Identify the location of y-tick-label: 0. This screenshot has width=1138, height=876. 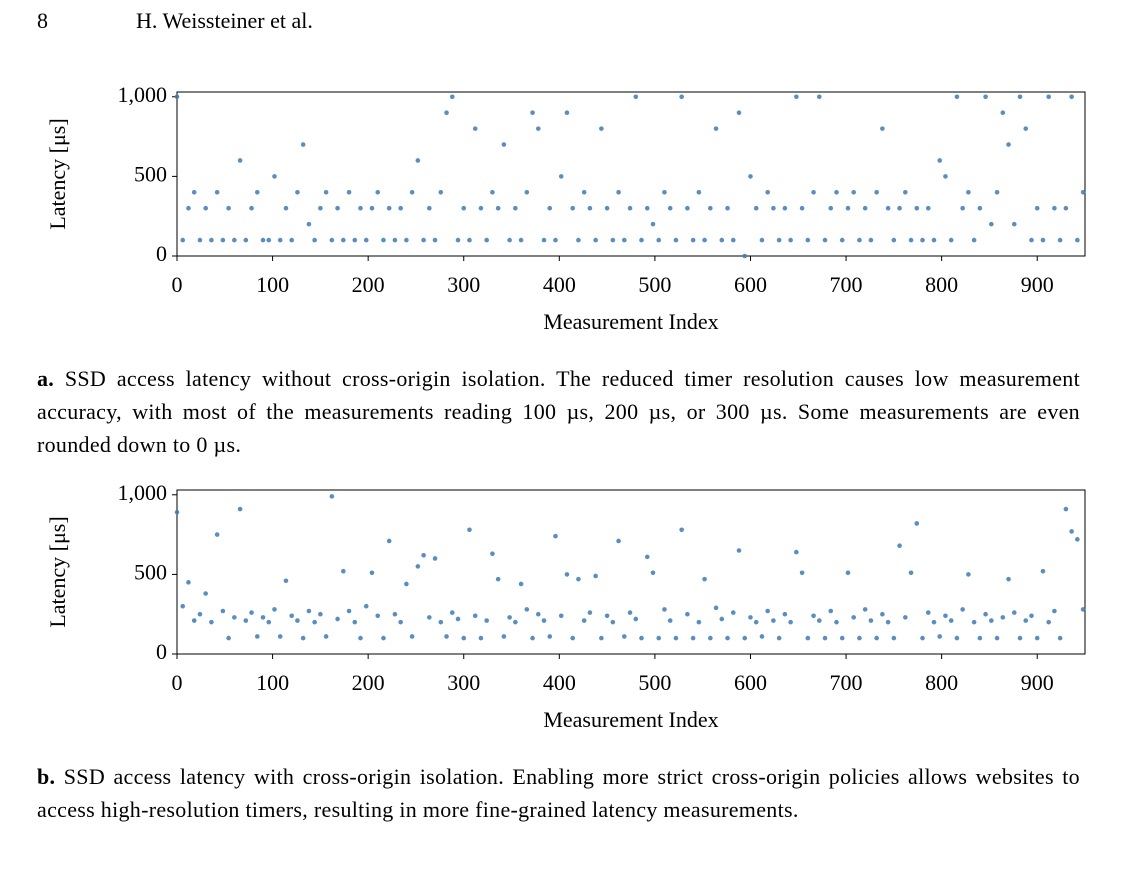
(161, 253).